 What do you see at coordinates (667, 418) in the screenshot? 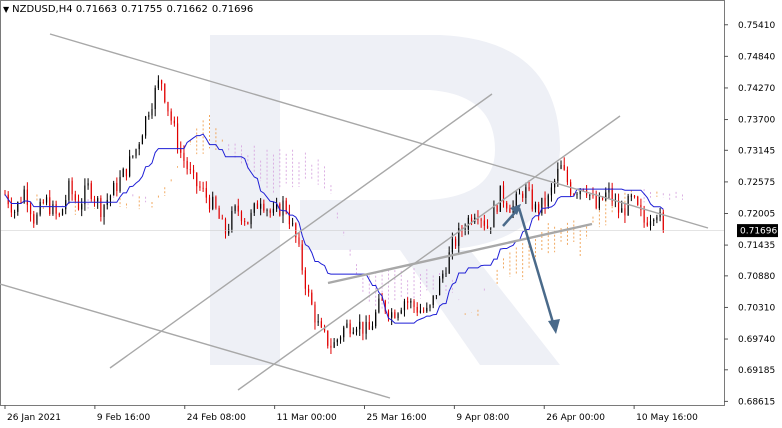
I see `time-tick-label: 10 May 16:00` at bounding box center [667, 418].